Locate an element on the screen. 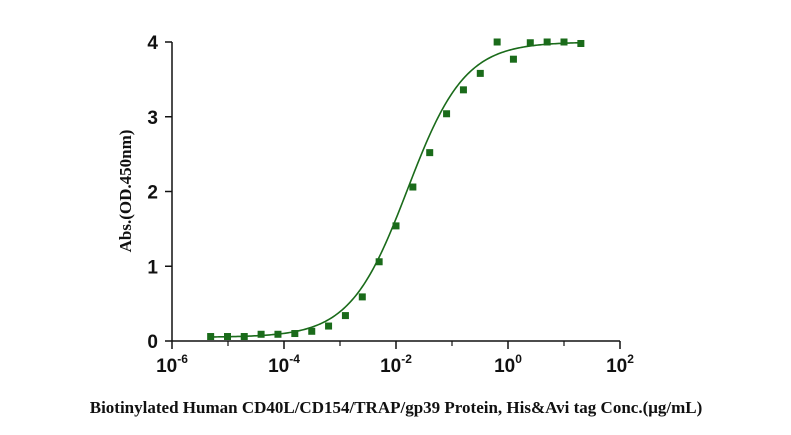  x-tick-exp-1: -4 is located at coordinates (294, 359).